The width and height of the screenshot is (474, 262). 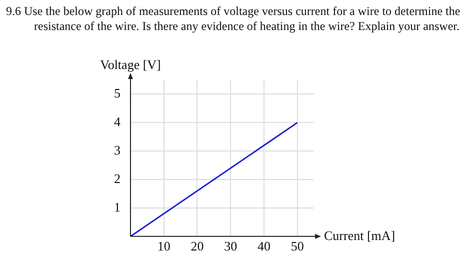 What do you see at coordinates (130, 64) in the screenshot?
I see `y-axis-title: Voltage [V]` at bounding box center [130, 64].